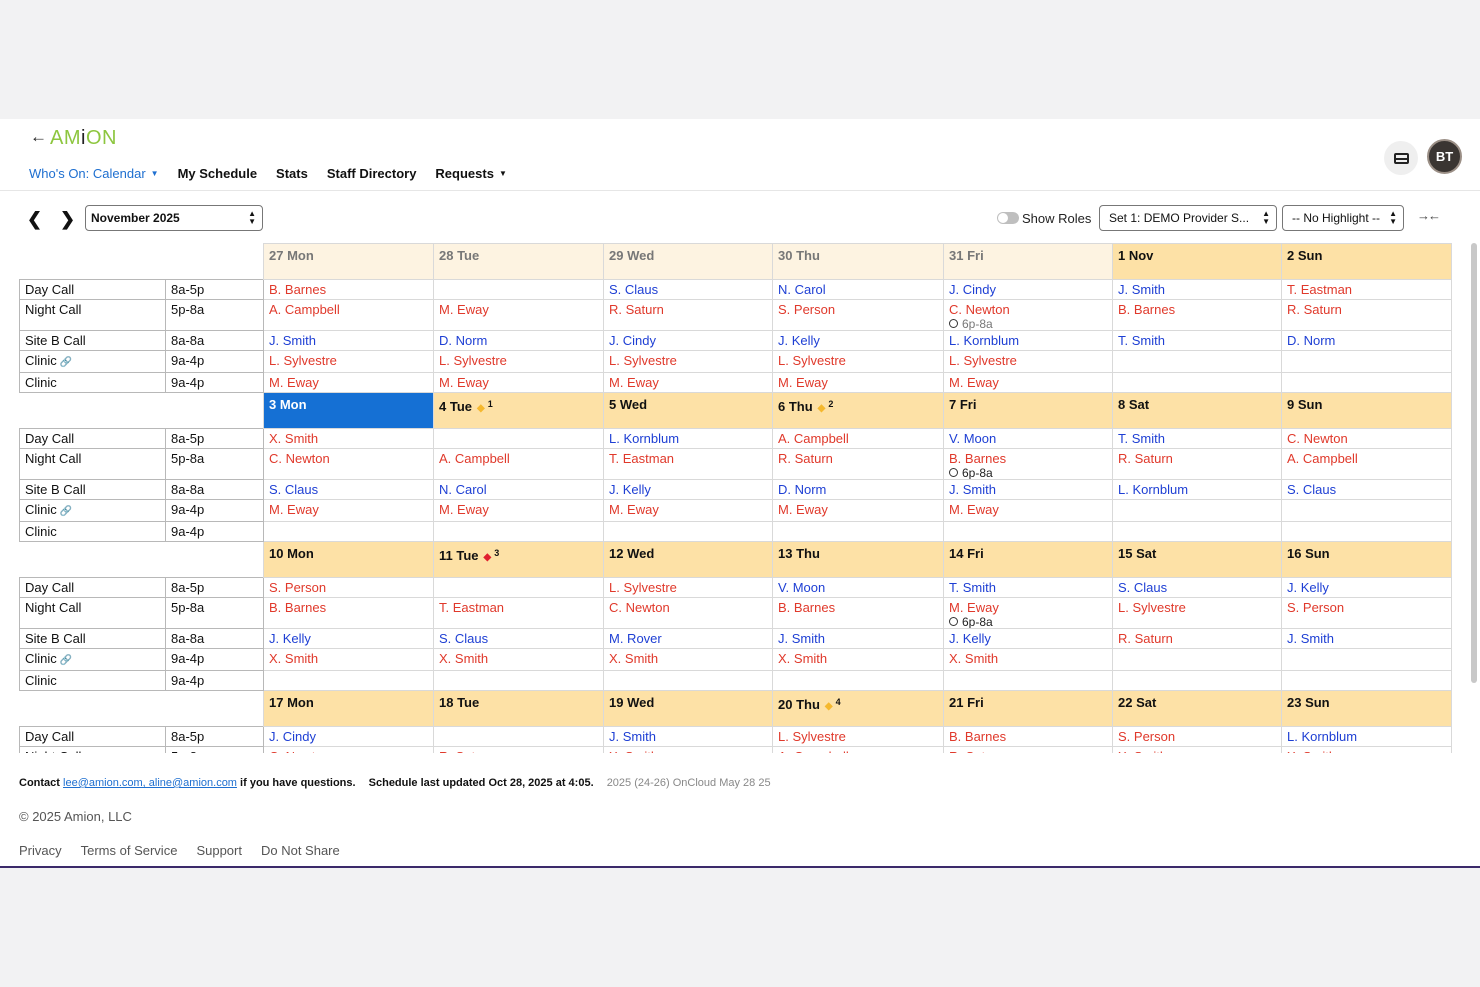  What do you see at coordinates (1444, 156) in the screenshot?
I see `avatar: BT` at bounding box center [1444, 156].